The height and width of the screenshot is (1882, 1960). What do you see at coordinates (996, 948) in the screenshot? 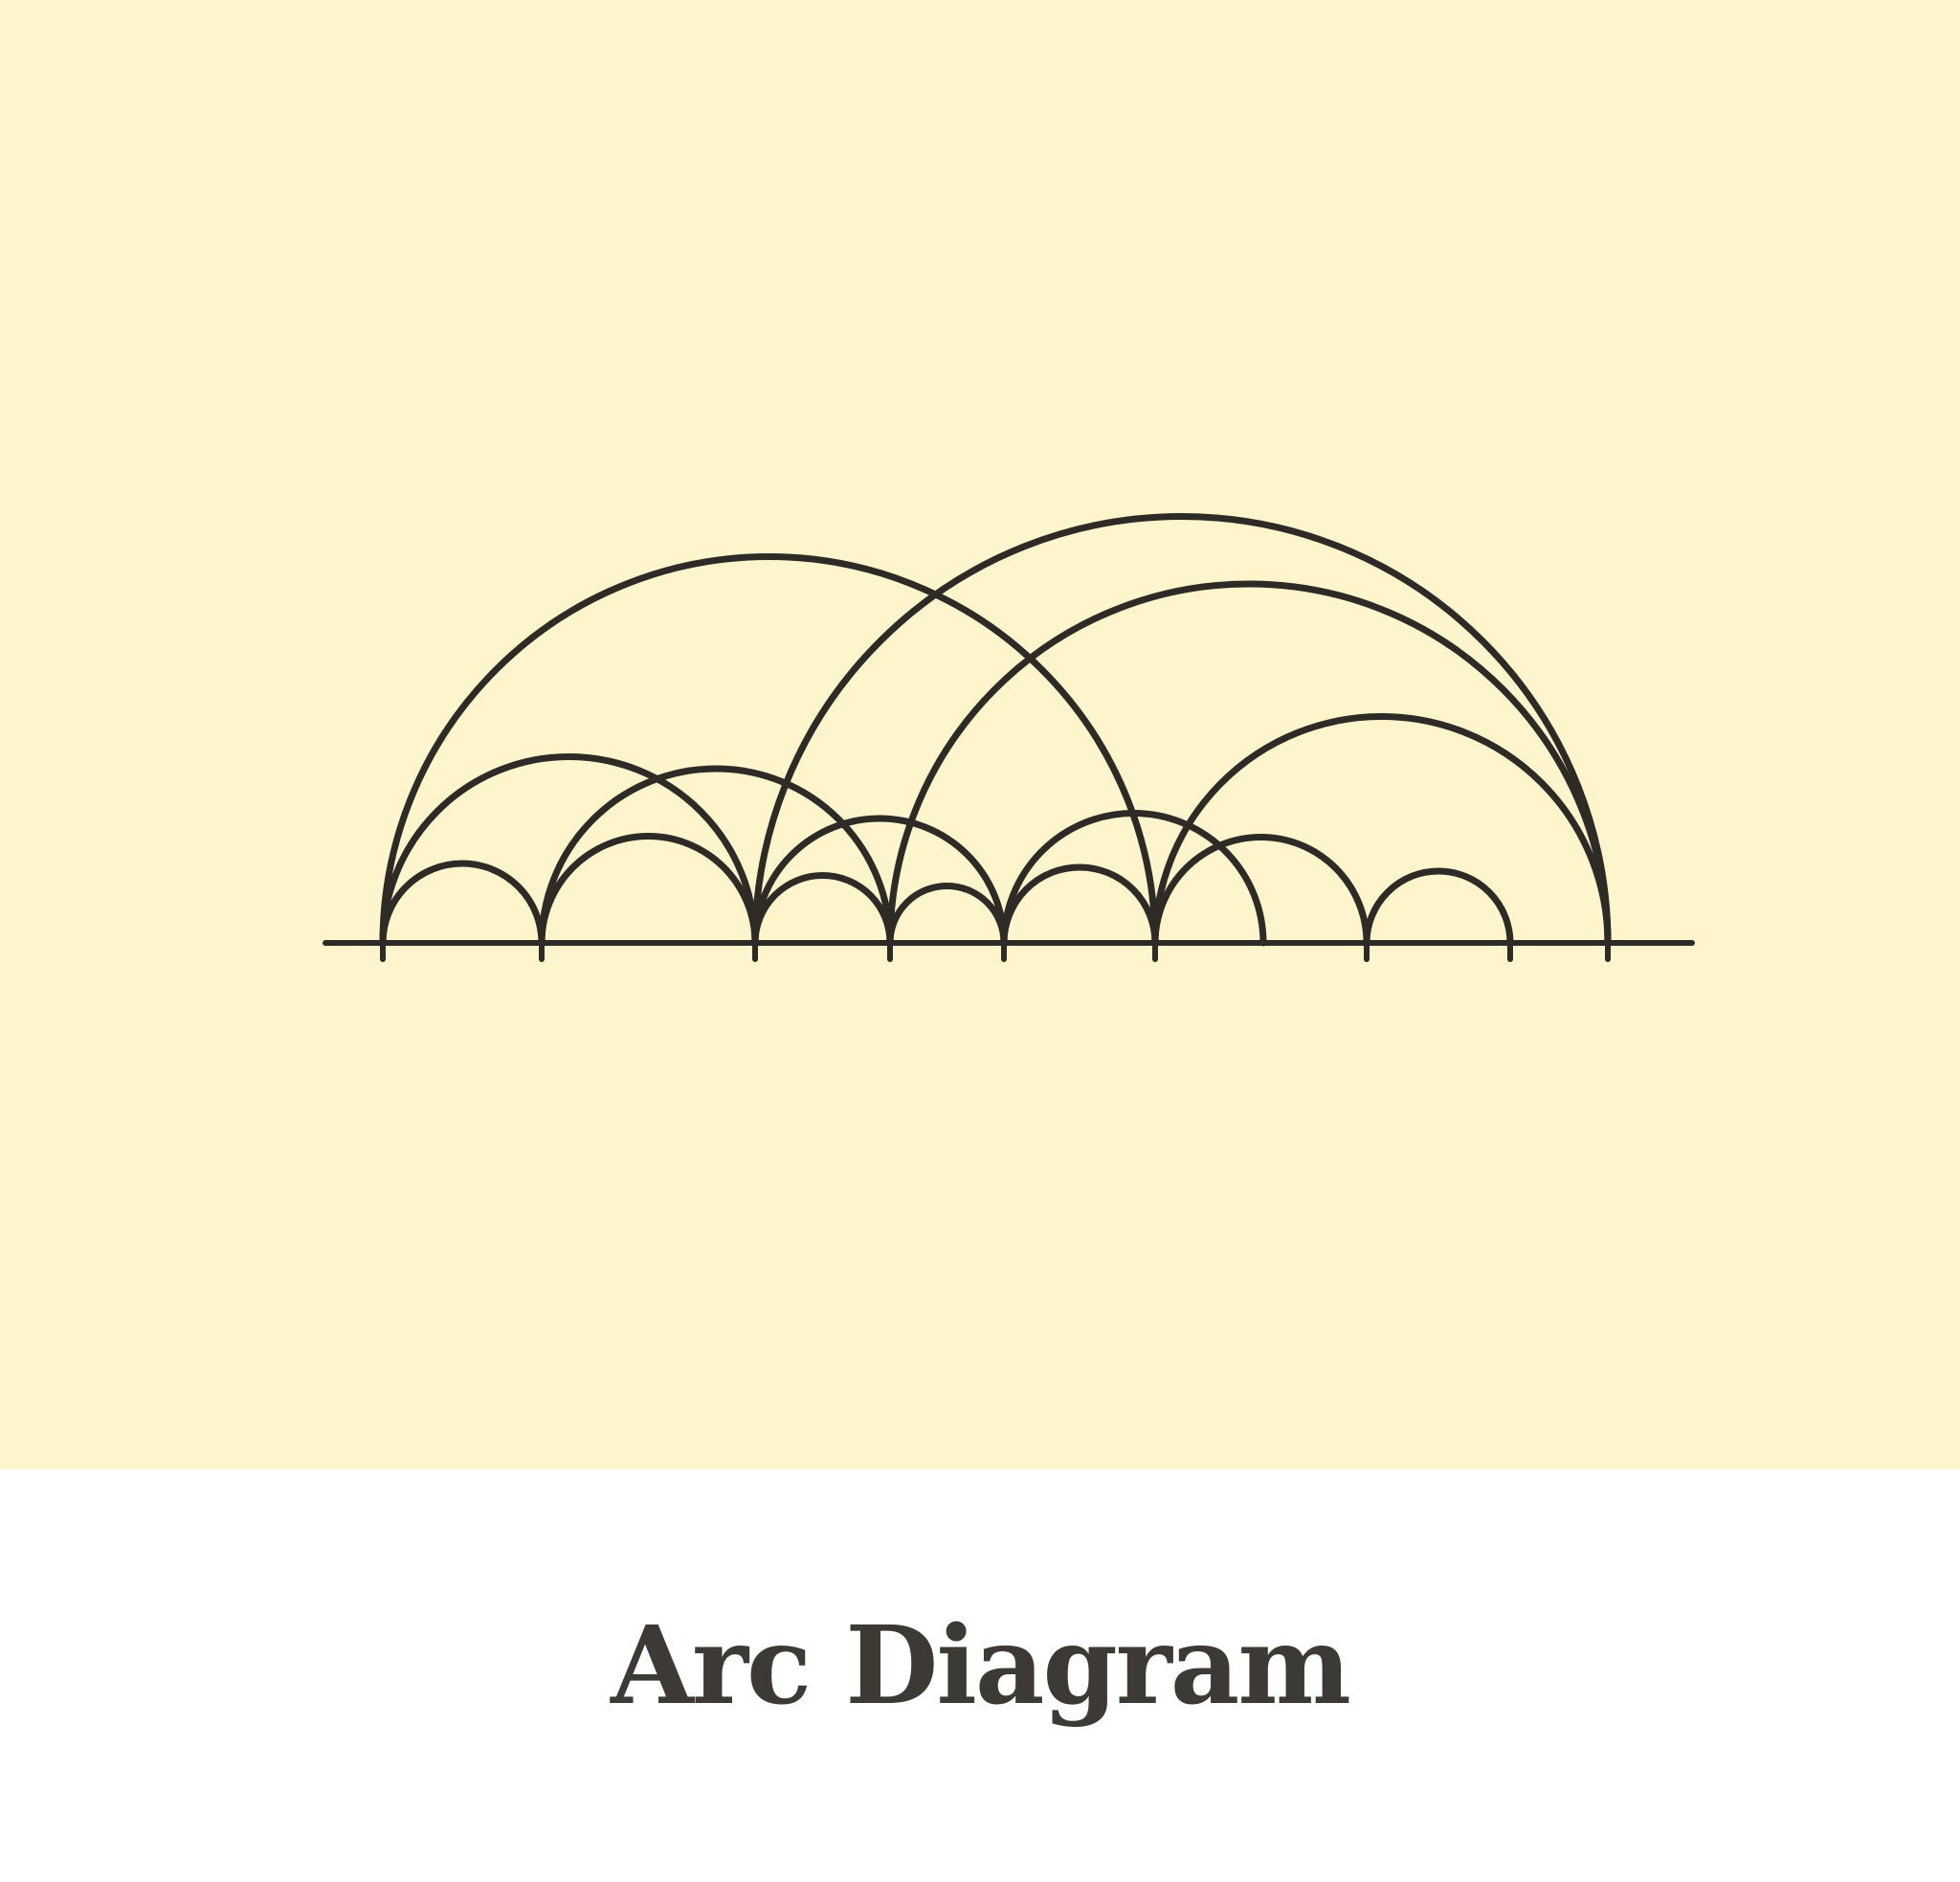
I see `node-layer` at bounding box center [996, 948].